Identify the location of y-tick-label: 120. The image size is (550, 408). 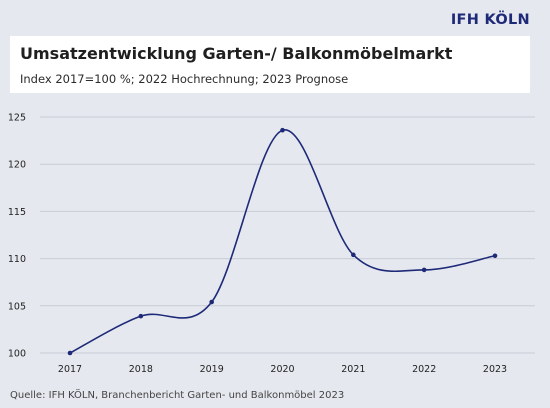
(17, 165).